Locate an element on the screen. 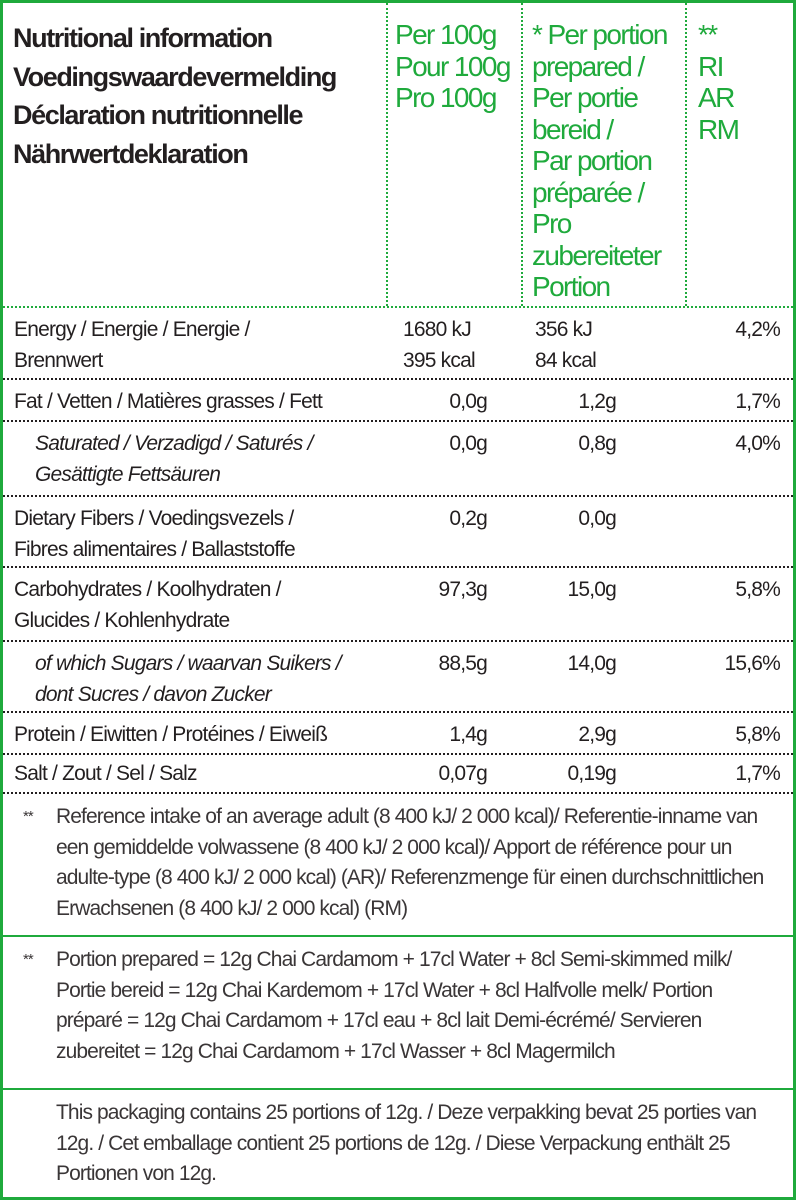 This screenshot has height=1200, width=796. per-100g-value: 97,3g is located at coordinates (462, 589).